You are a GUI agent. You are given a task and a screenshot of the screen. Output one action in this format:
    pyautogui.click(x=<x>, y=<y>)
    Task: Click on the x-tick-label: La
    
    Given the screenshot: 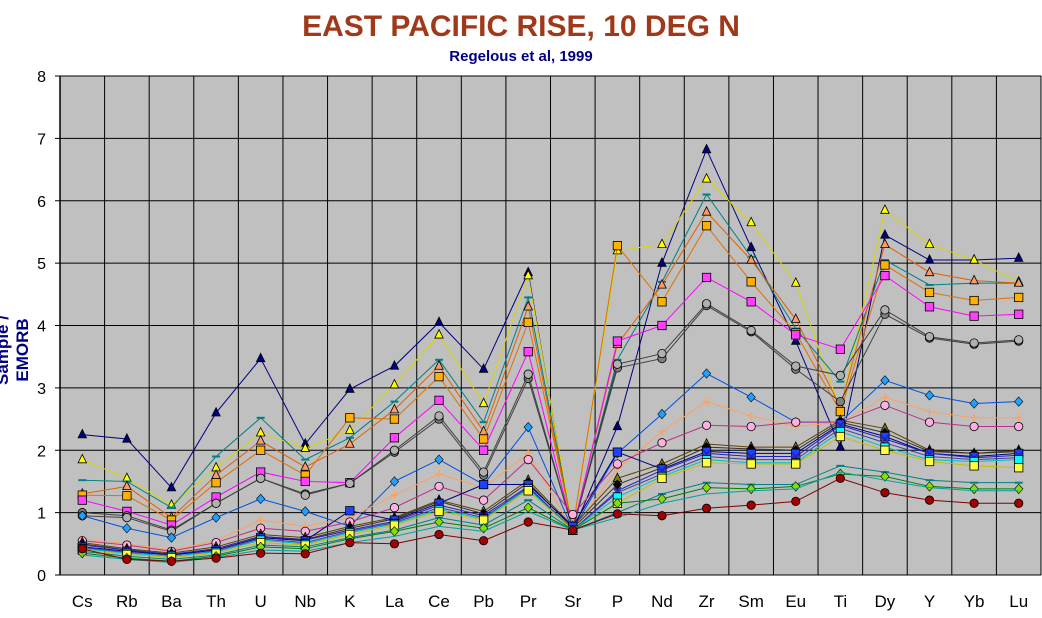 What is the action you would take?
    pyautogui.click(x=394, y=601)
    